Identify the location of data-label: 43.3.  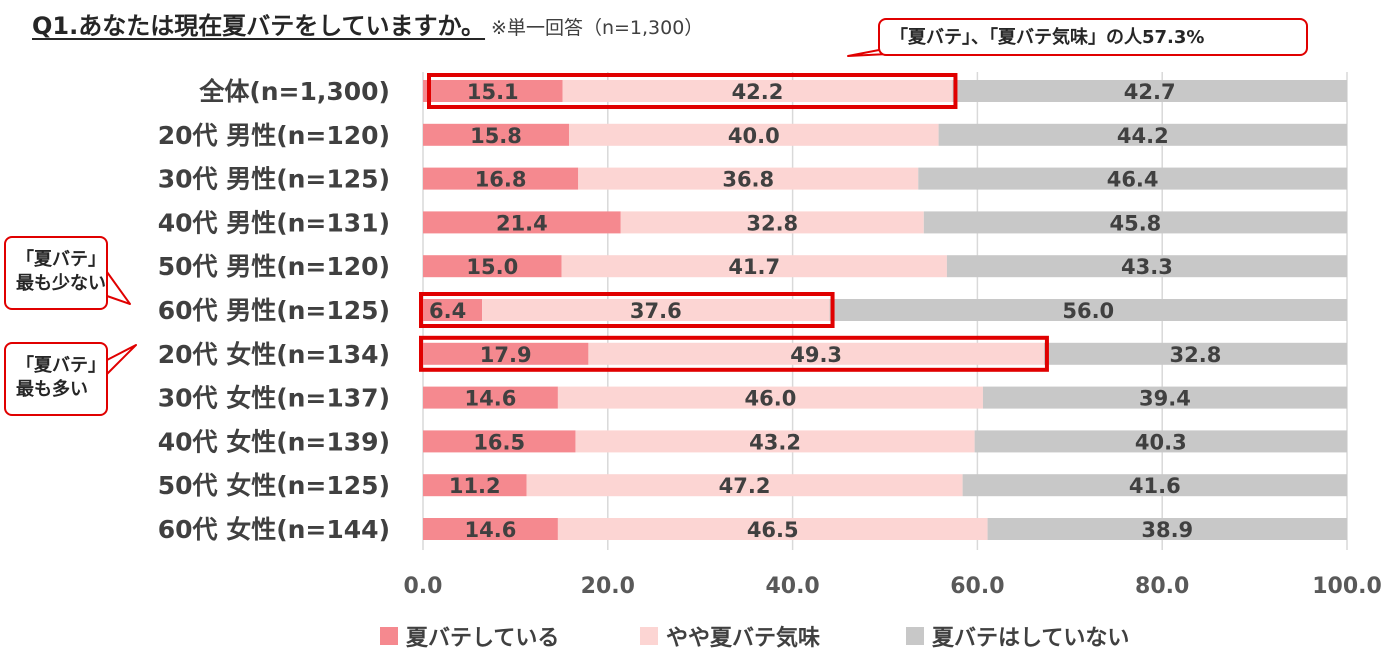
(1147, 267).